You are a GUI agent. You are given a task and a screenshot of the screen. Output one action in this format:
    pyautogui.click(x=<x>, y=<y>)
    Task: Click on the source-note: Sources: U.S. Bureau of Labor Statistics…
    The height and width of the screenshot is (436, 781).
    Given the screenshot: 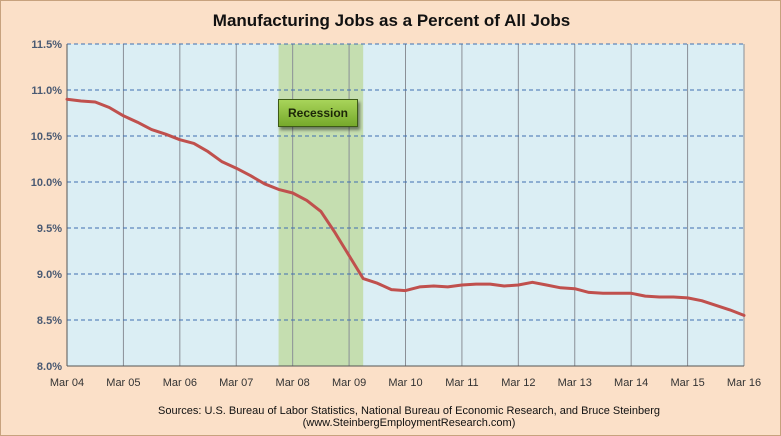 What is the action you would take?
    pyautogui.click(x=409, y=417)
    